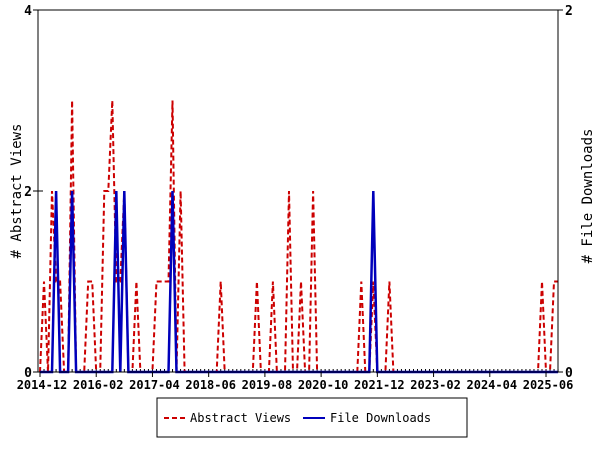 This screenshot has width=600, height=454. What do you see at coordinates (28, 11) in the screenshot?
I see `y-tick-label: 4` at bounding box center [28, 11].